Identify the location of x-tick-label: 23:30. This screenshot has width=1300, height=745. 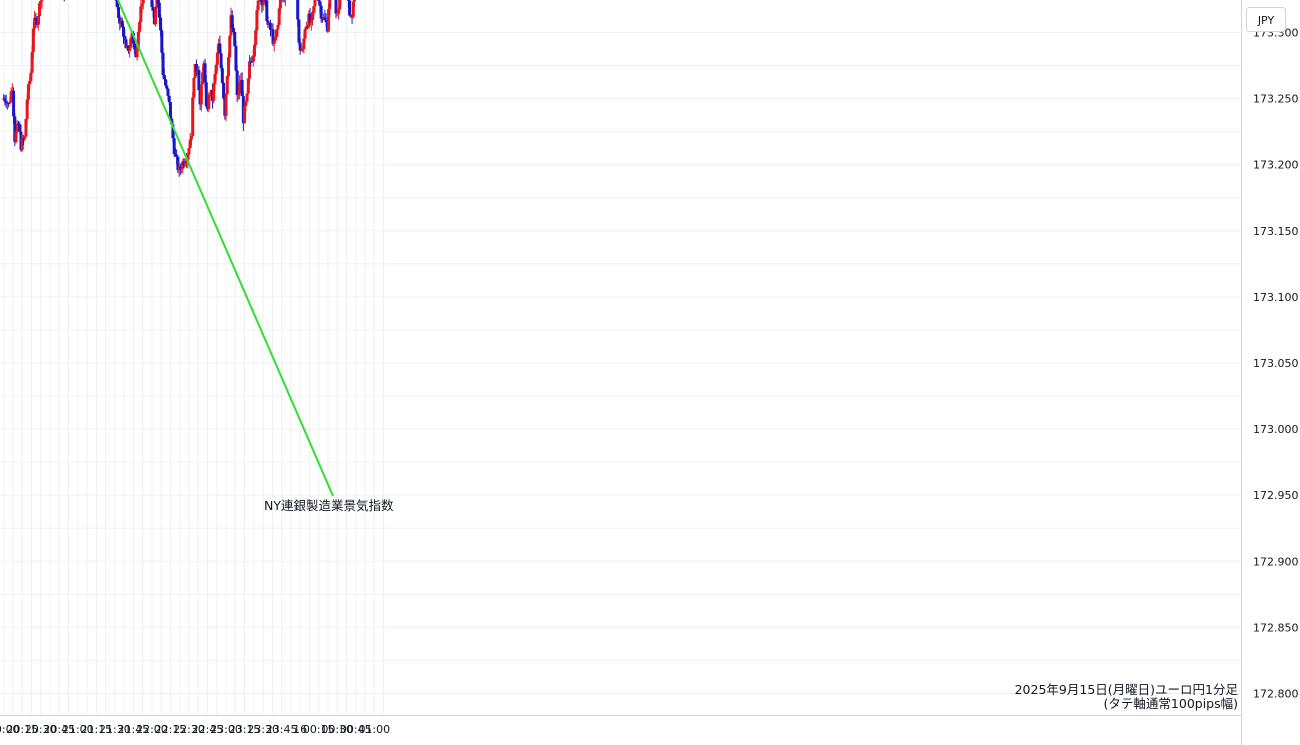
(263, 729).